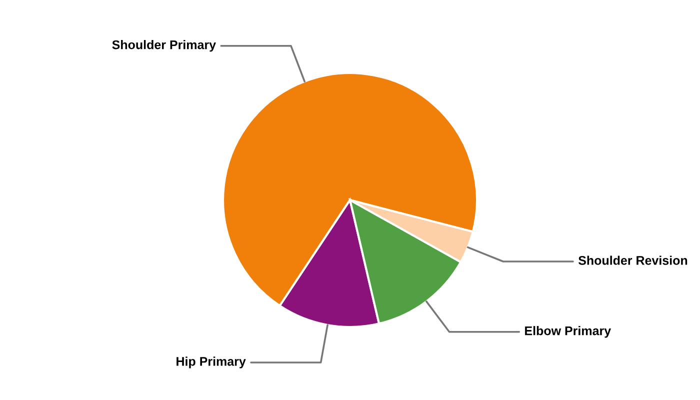  Describe the element at coordinates (633, 260) in the screenshot. I see `slice-label: Shoulder Revision` at that location.